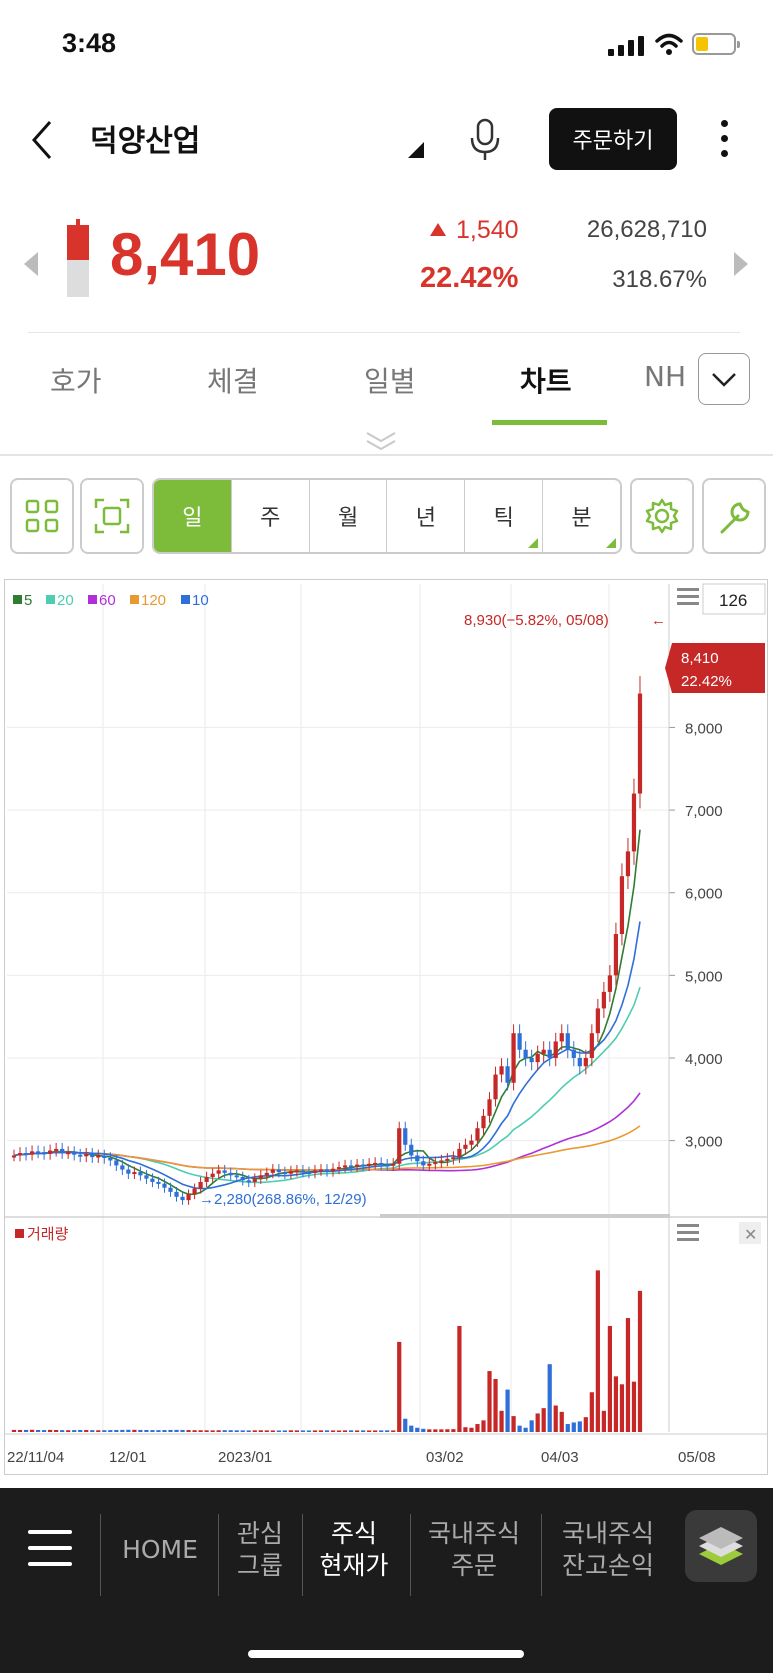 This screenshot has height=1673, width=773. I want to click on status-bar: 3:48, so click(386, 45).